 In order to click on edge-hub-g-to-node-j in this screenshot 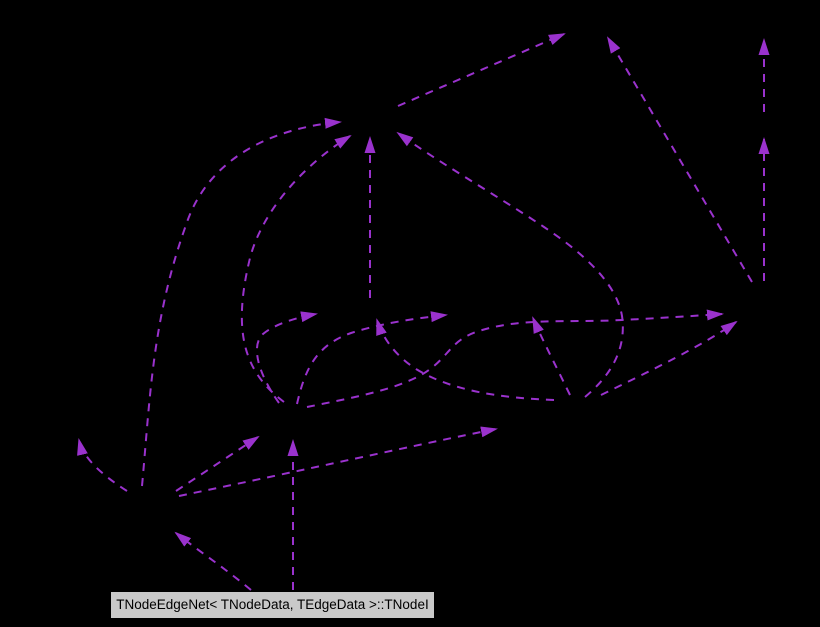, I will do `click(338, 461)`.